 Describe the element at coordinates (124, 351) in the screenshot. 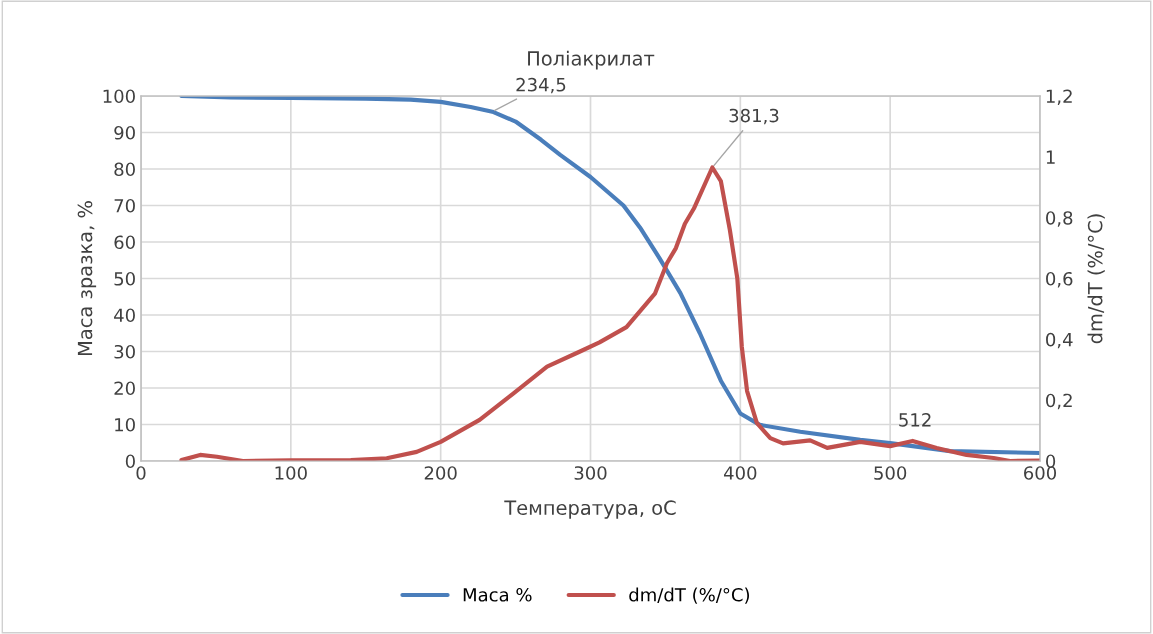

I see `y-tick-label: 30` at that location.